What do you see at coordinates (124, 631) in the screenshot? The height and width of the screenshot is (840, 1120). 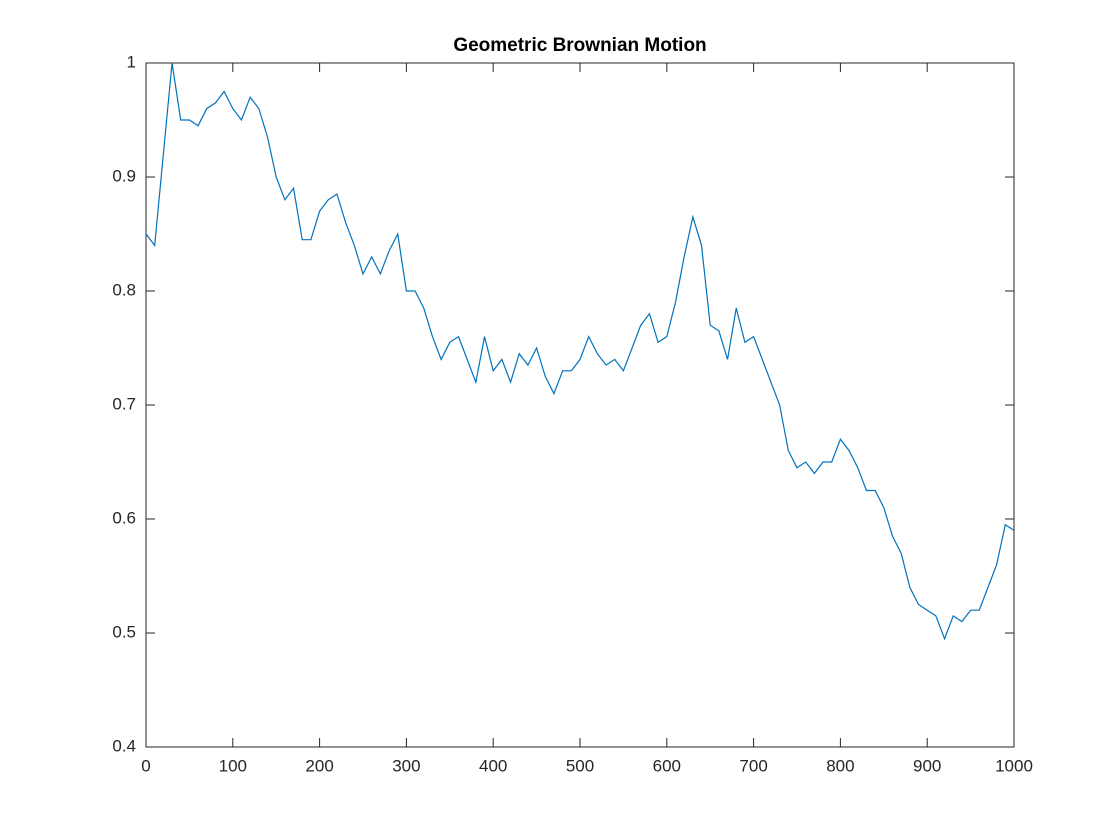 I see `y-tick-label: 0.5` at bounding box center [124, 631].